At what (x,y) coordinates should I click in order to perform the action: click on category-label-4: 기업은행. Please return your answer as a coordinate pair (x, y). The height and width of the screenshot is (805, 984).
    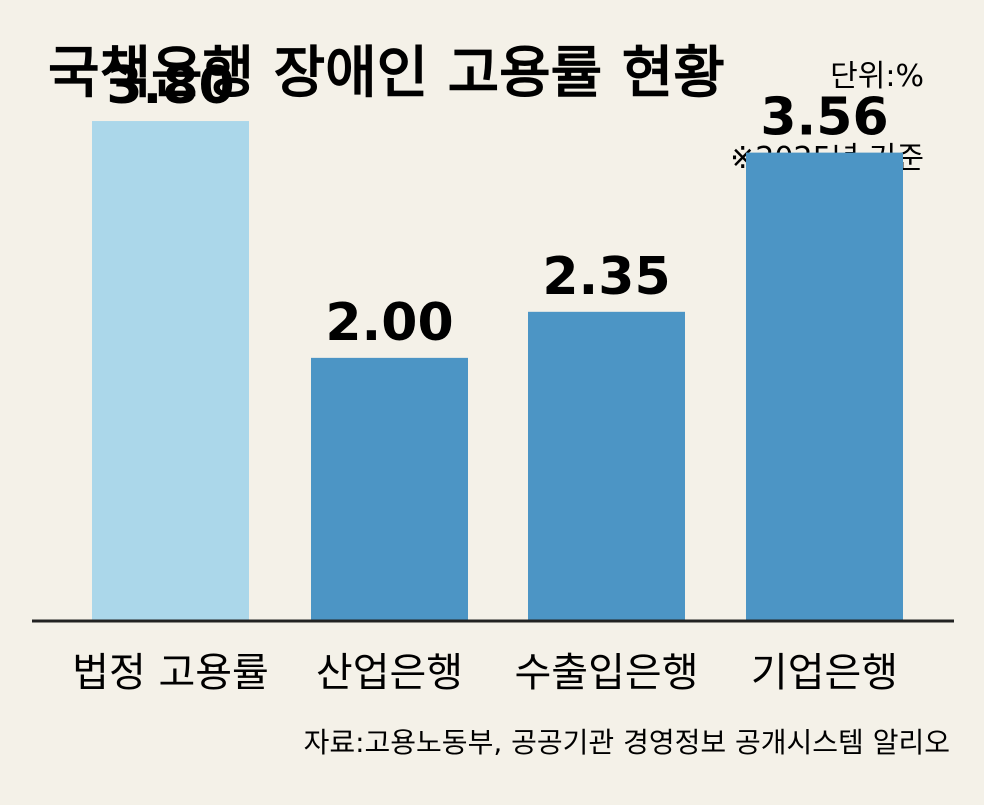
    Looking at the image, I should click on (824, 673).